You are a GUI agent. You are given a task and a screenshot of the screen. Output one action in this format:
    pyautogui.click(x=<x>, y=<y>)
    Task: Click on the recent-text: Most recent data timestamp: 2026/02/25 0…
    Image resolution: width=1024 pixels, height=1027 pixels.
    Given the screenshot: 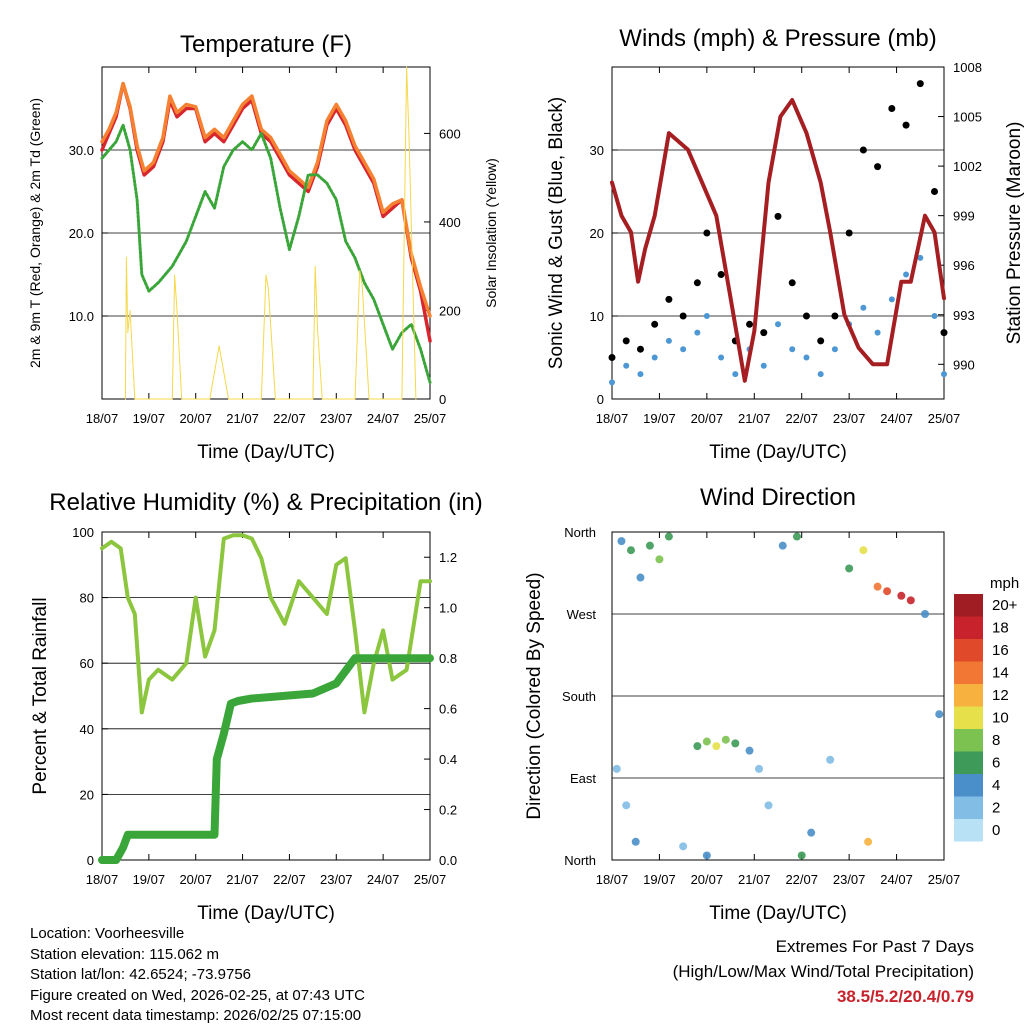 What is the action you would take?
    pyautogui.click(x=196, y=1015)
    